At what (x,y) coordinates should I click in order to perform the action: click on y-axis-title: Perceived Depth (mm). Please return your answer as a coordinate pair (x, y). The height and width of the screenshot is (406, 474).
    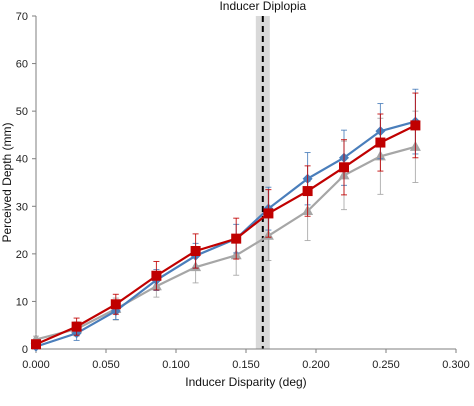
    Looking at the image, I should click on (7, 182).